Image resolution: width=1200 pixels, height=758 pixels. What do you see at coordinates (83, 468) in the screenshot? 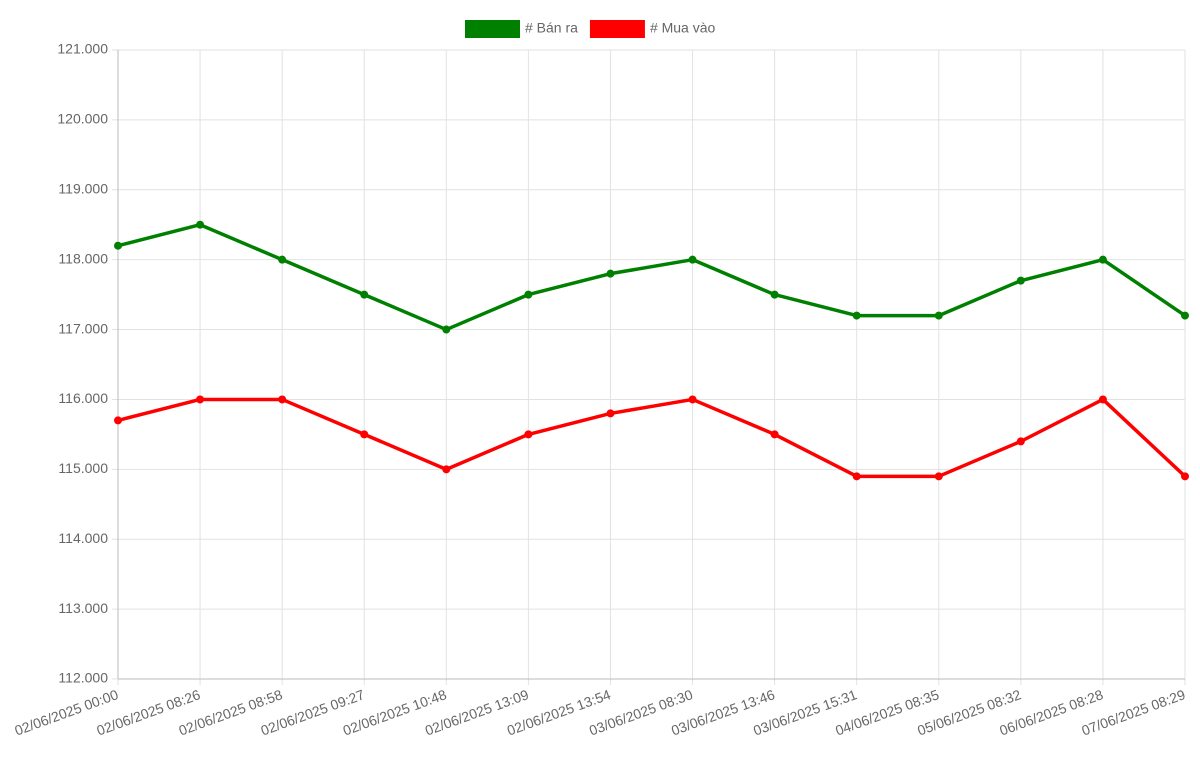
I see `y-tick-label: 115.000` at bounding box center [83, 468].